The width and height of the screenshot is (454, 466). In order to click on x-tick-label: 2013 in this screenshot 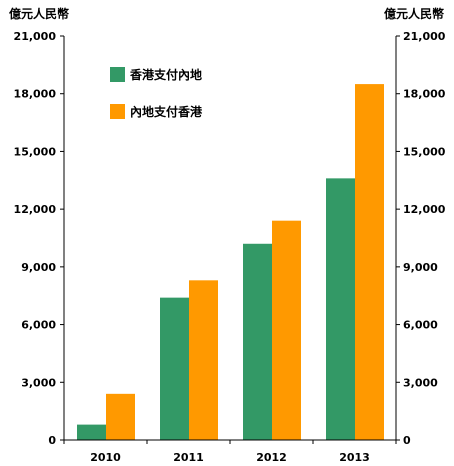, I will do `click(354, 457)`.